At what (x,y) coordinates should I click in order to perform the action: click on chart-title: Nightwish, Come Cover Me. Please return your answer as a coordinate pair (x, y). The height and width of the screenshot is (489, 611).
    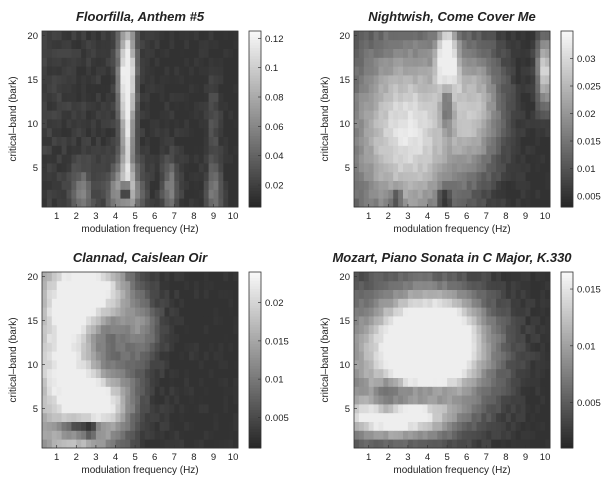
    Looking at the image, I should click on (452, 16).